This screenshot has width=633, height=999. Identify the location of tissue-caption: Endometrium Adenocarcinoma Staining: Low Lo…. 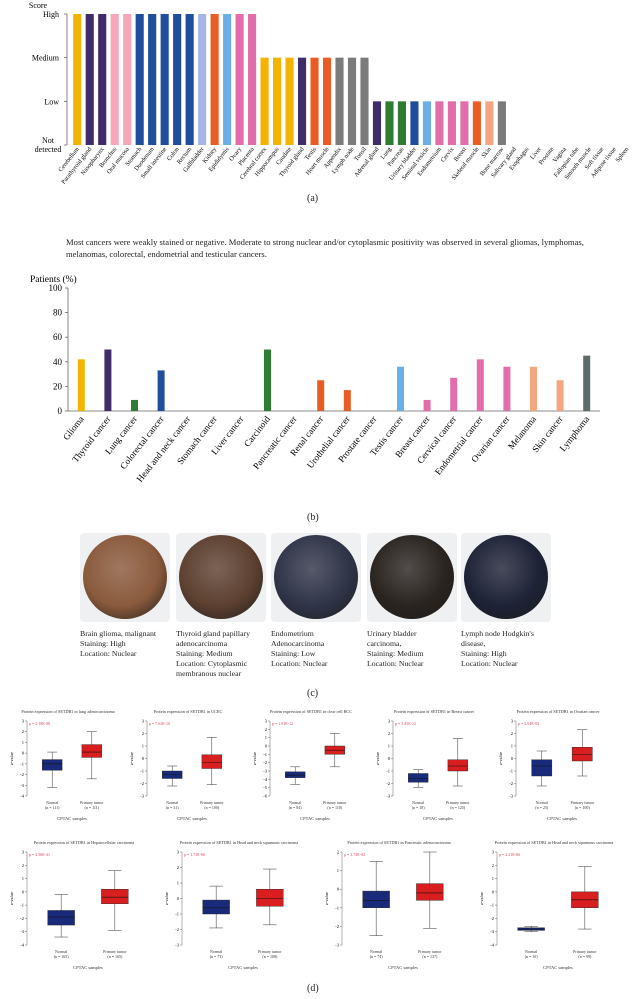
(319, 649).